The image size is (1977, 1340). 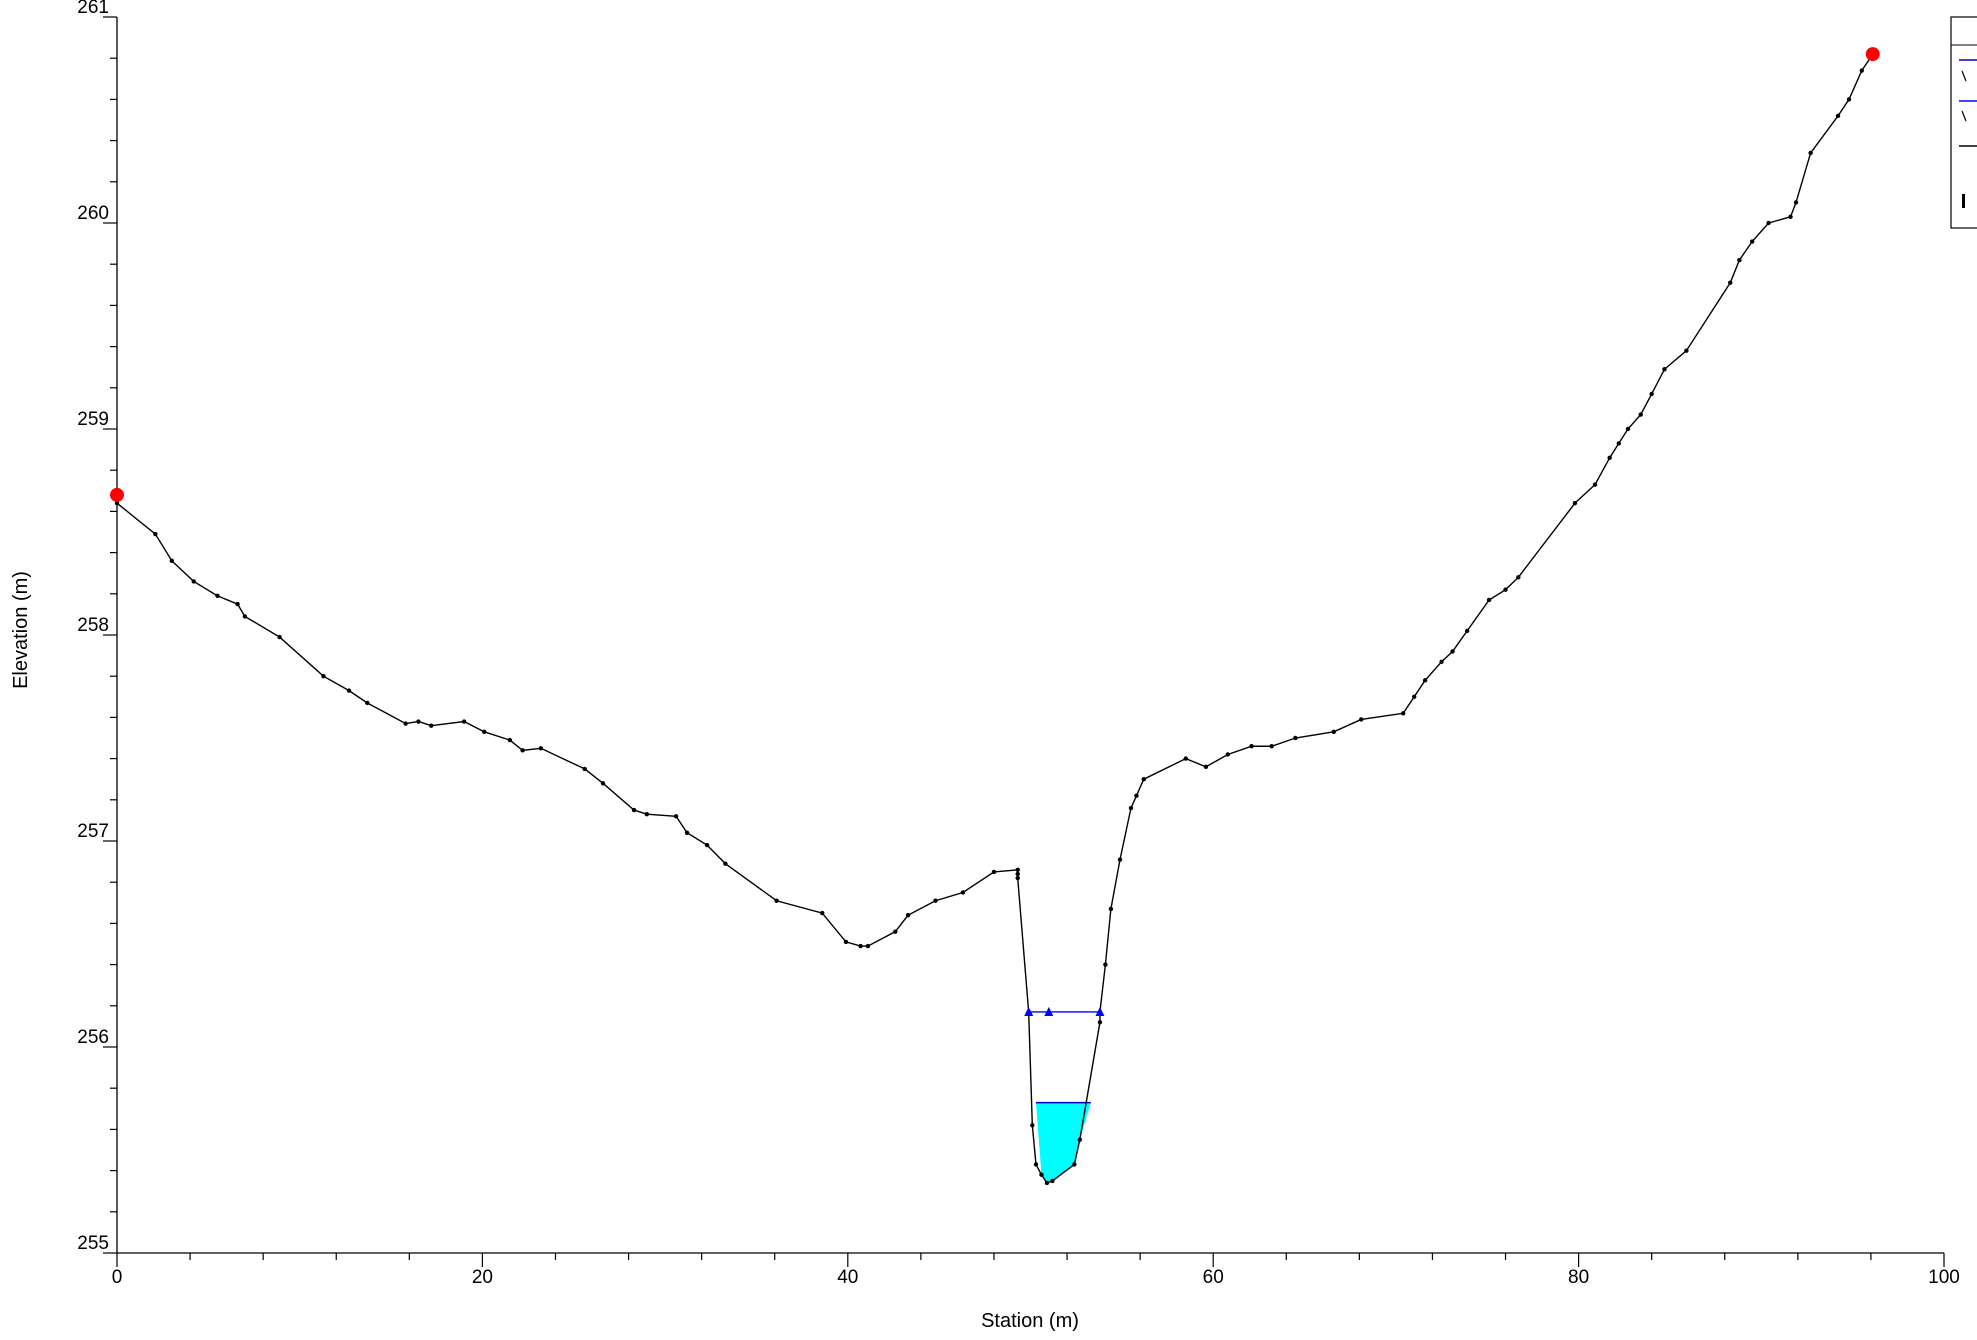 I want to click on x-tick-label: 80, so click(x=1578, y=1277).